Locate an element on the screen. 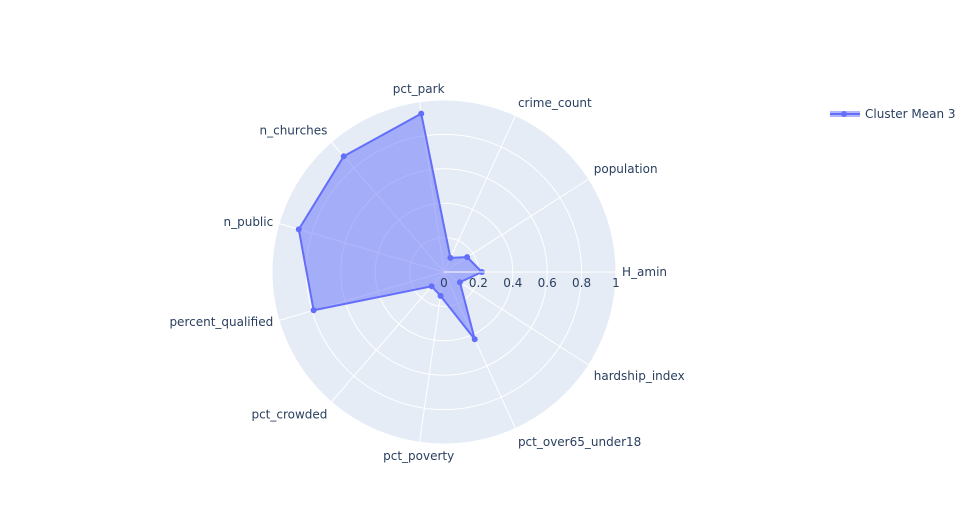 The width and height of the screenshot is (966, 529). category-label-percent_qualified: percent_qualified is located at coordinates (221, 322).